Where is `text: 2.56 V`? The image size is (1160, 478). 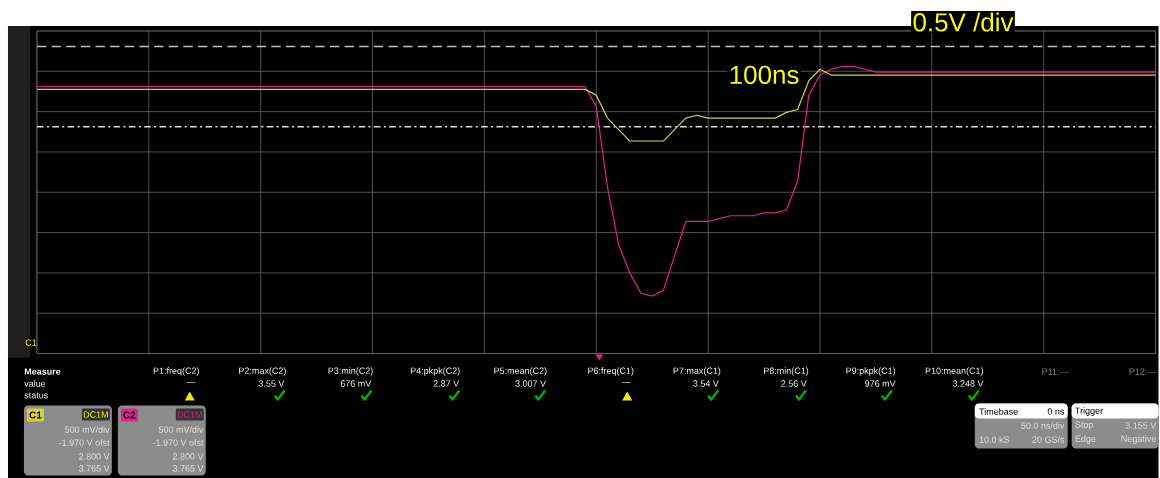
text: 2.56 V is located at coordinates (794, 383).